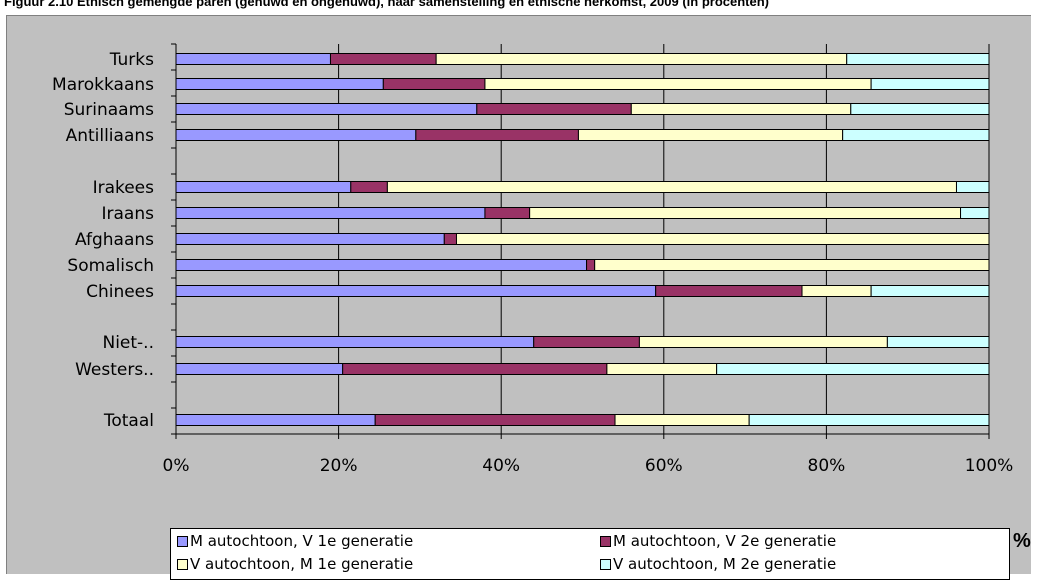 The height and width of the screenshot is (580, 1037). What do you see at coordinates (128, 214) in the screenshot?
I see `category-label: Iraans` at bounding box center [128, 214].